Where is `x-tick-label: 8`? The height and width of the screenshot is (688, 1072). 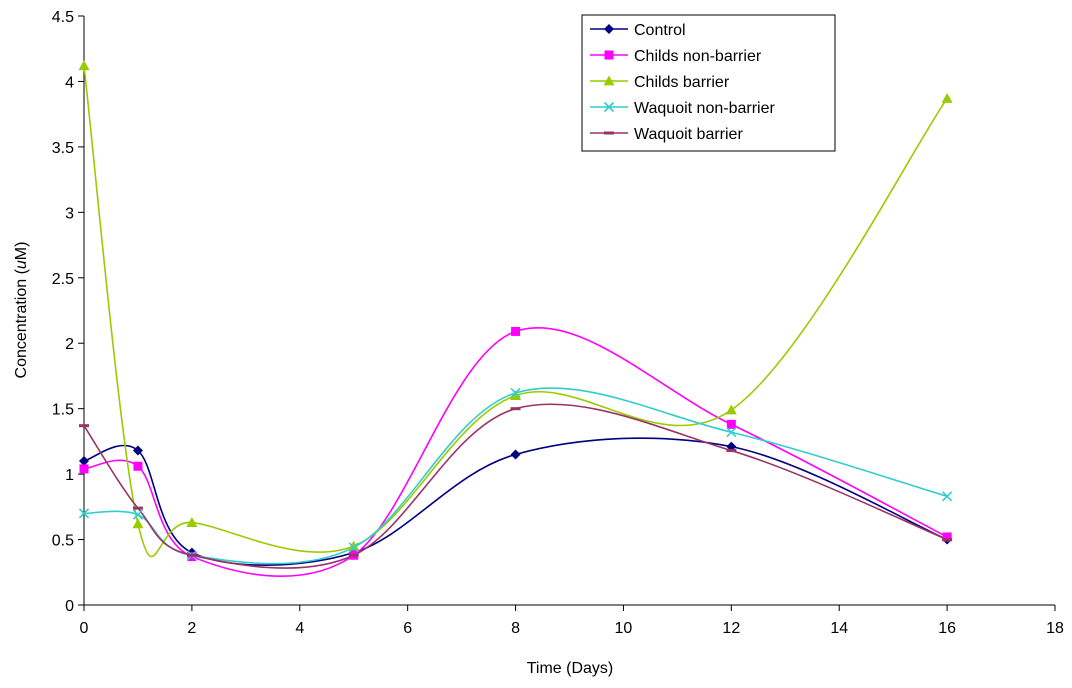
x-tick-label: 8 is located at coordinates (515, 628).